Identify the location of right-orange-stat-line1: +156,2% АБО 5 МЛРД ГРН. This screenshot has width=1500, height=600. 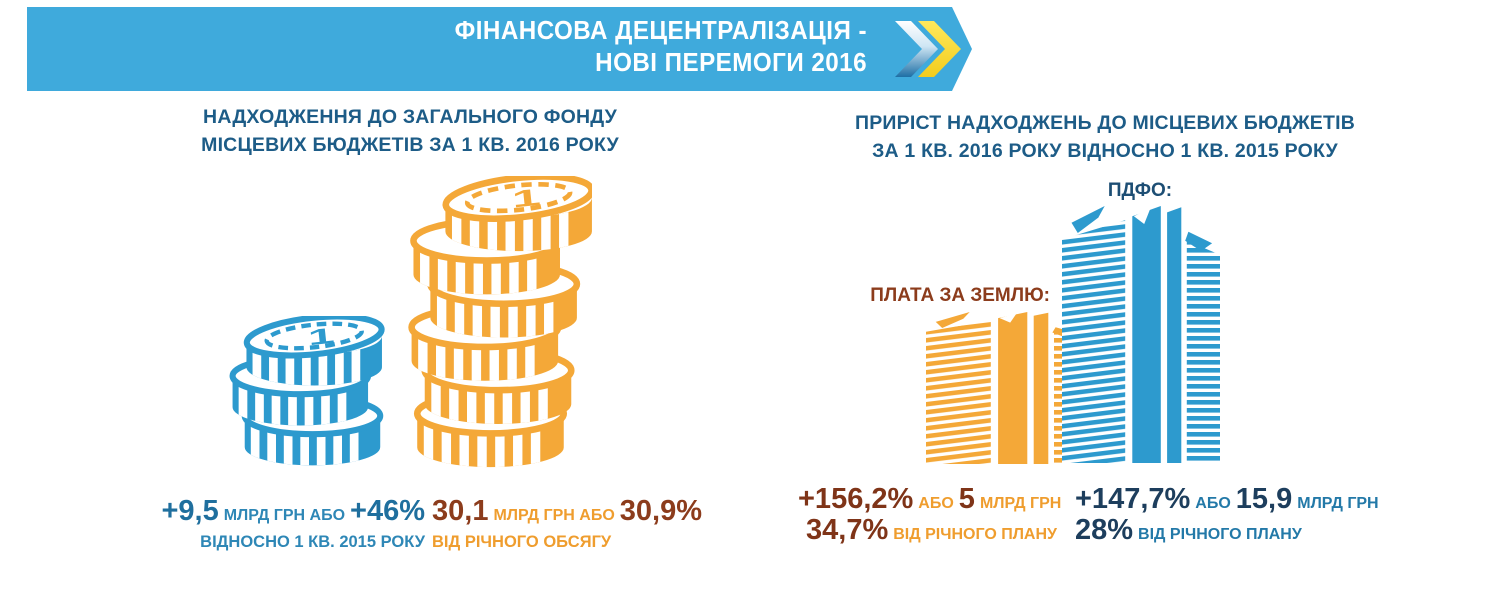
(930, 501).